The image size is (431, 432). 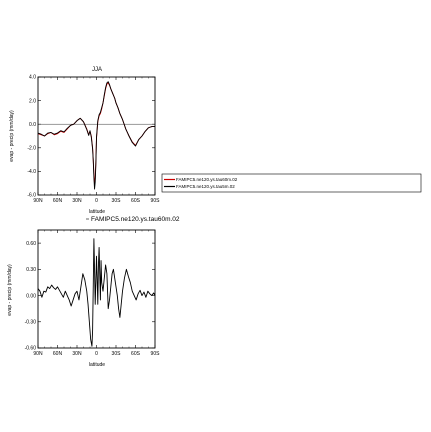 I want to click on legend-entry-2: FAMIPC5.ne120.ys.tau5m.02, so click(x=205, y=186).